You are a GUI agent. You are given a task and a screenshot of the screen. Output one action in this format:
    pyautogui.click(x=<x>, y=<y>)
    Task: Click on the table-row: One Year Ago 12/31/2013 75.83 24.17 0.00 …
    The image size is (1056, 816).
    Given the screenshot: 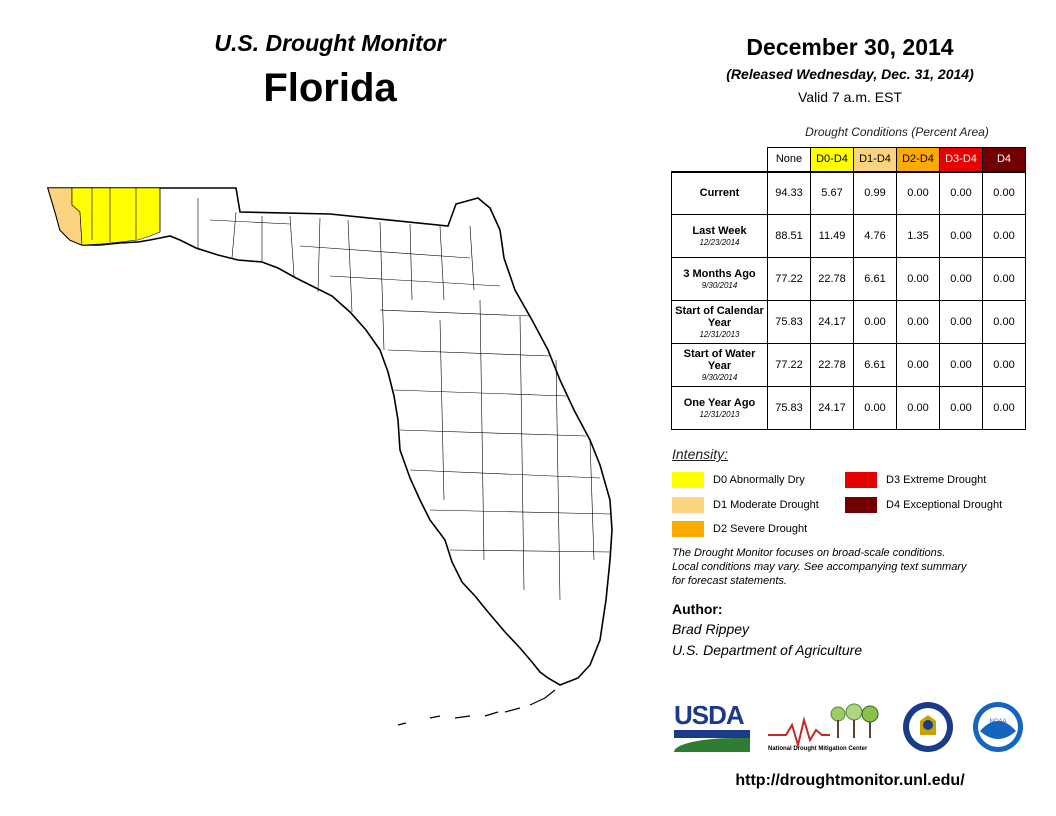 What is the action you would take?
    pyautogui.click(x=848, y=408)
    